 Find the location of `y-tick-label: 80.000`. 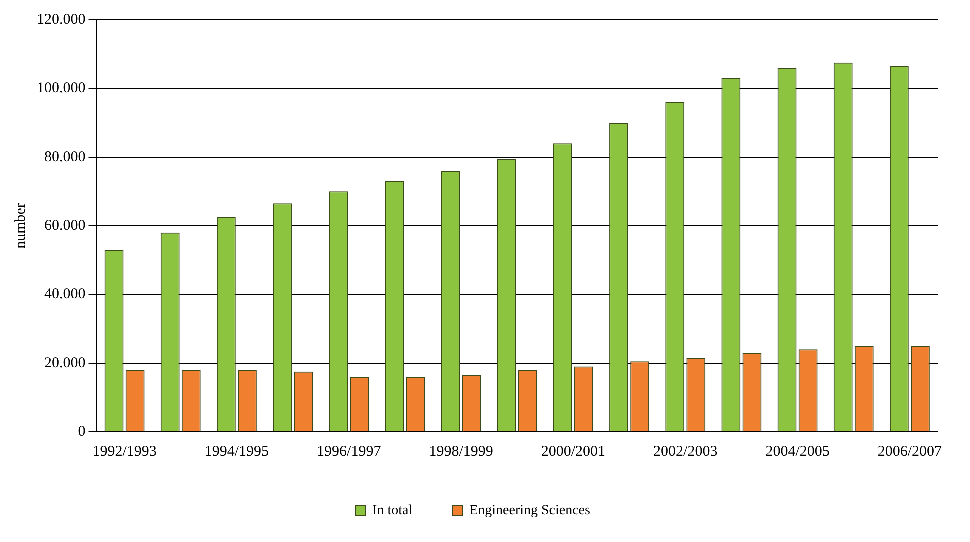

y-tick-label: 80.000 is located at coordinates (65, 157).